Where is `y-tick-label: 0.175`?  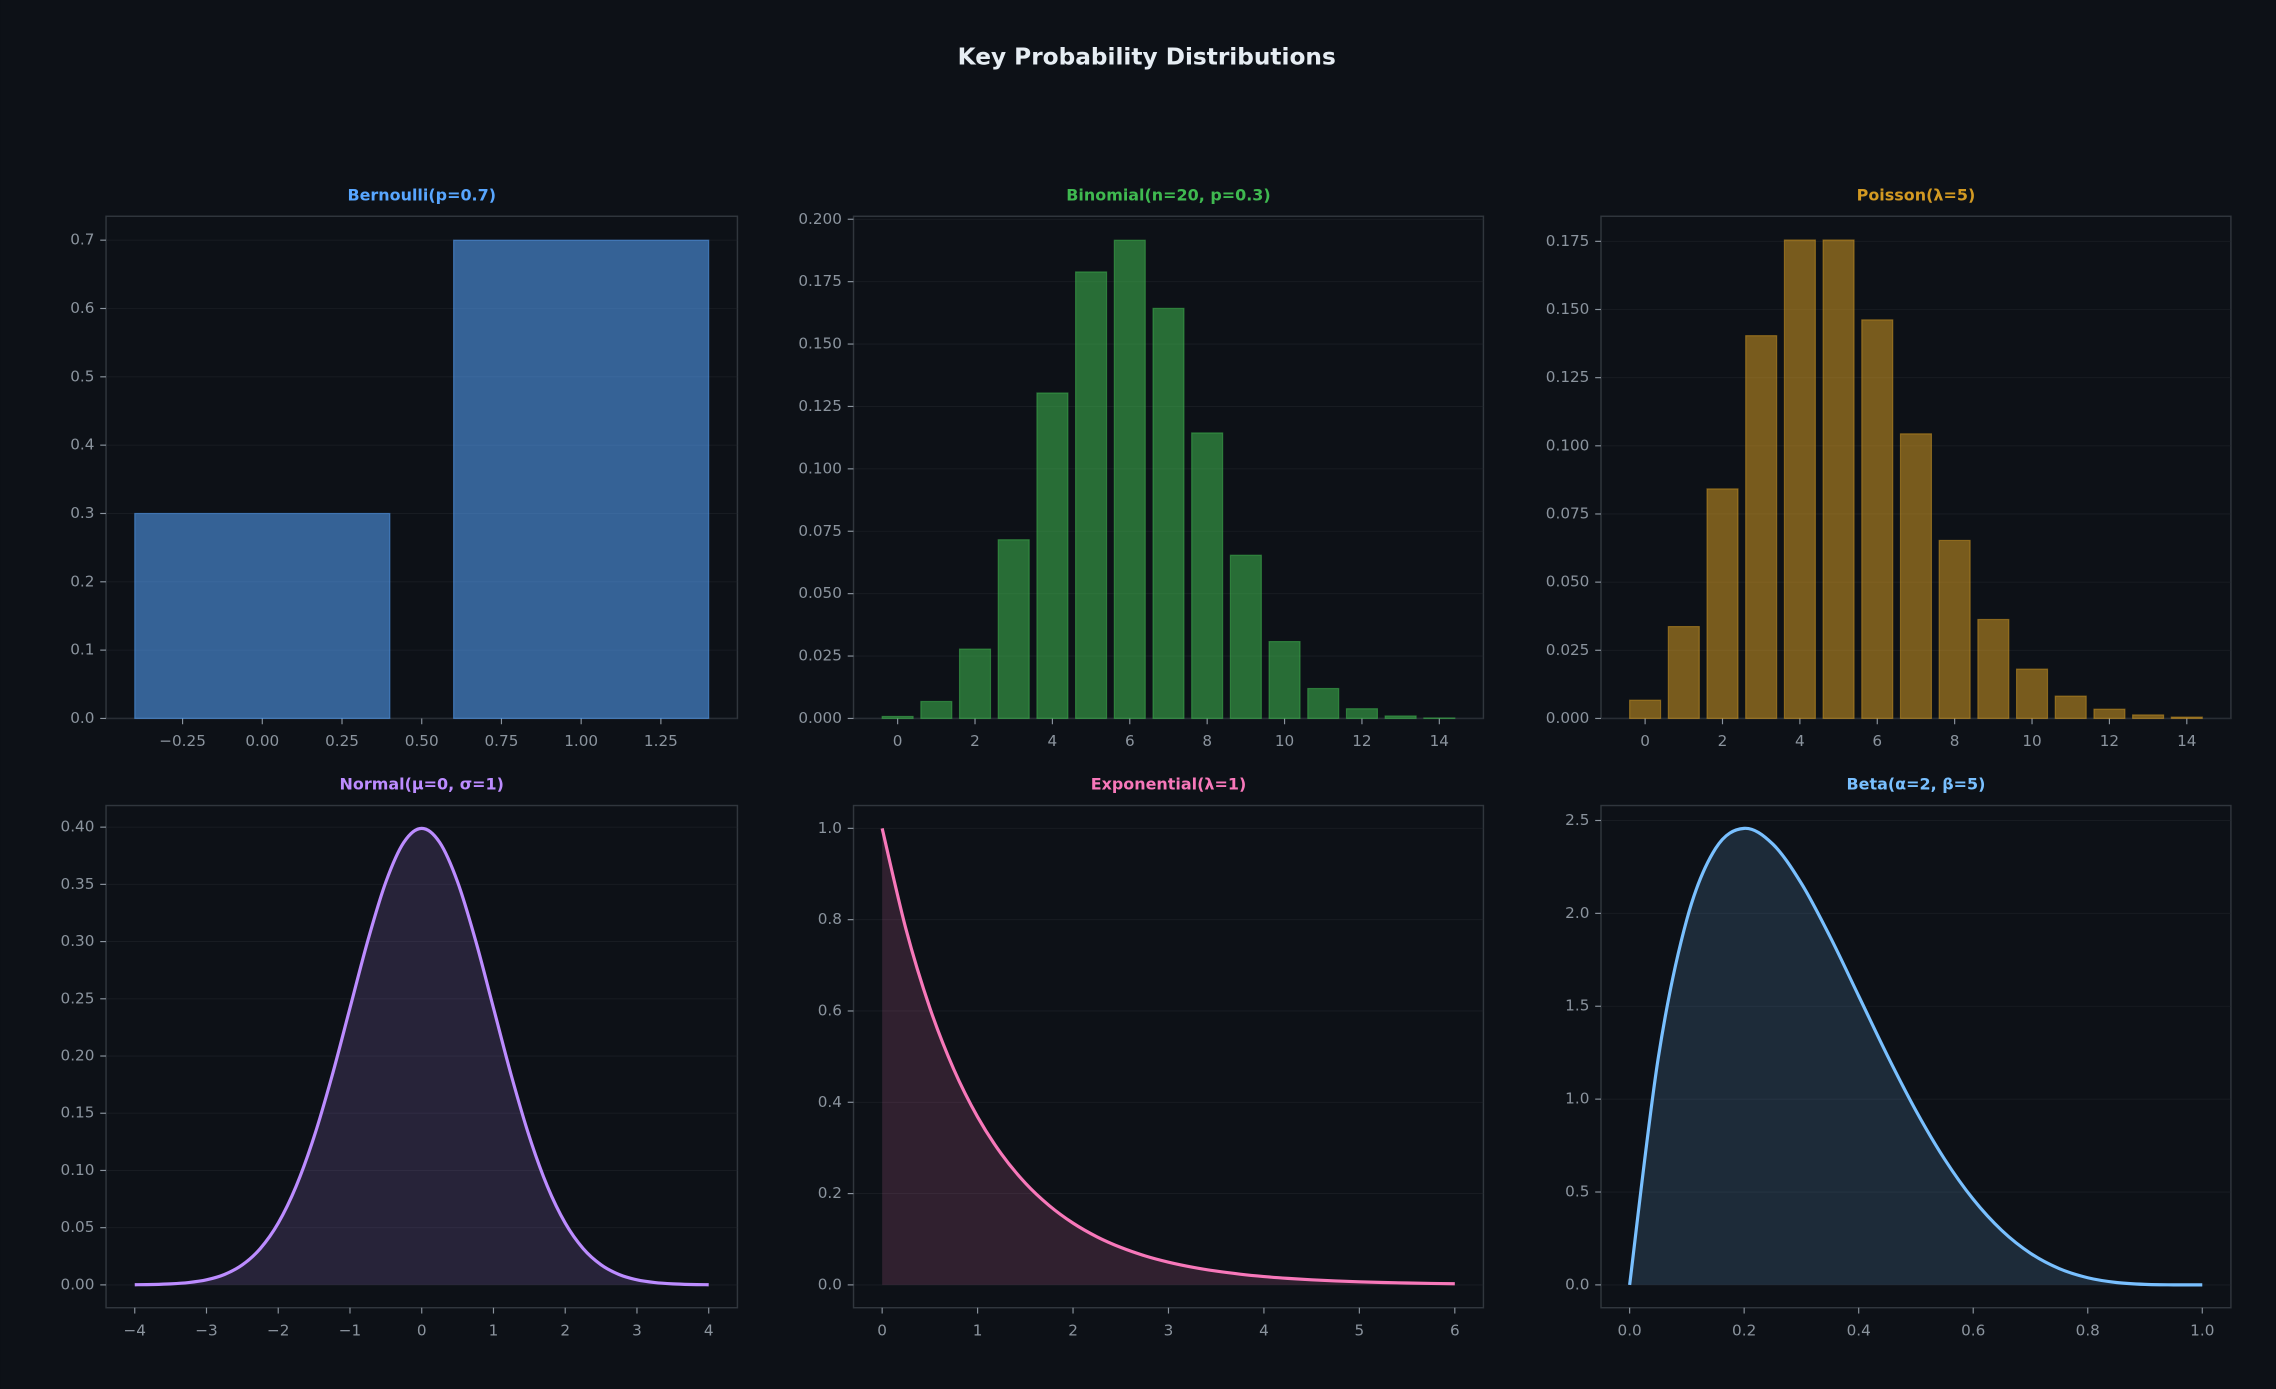
y-tick-label: 0.175 is located at coordinates (820, 281).